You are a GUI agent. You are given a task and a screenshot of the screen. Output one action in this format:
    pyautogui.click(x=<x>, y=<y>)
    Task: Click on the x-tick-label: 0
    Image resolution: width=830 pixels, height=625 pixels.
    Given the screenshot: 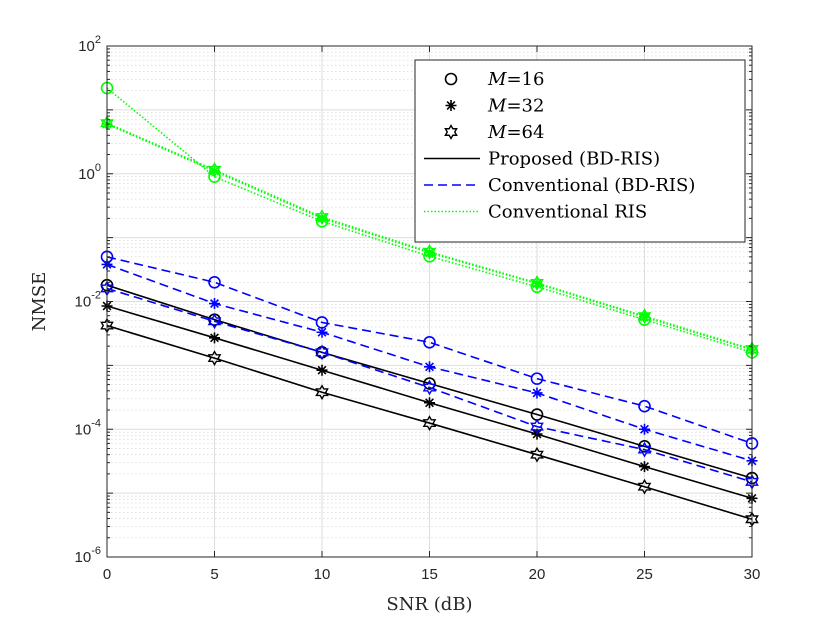 What is the action you would take?
    pyautogui.click(x=107, y=574)
    